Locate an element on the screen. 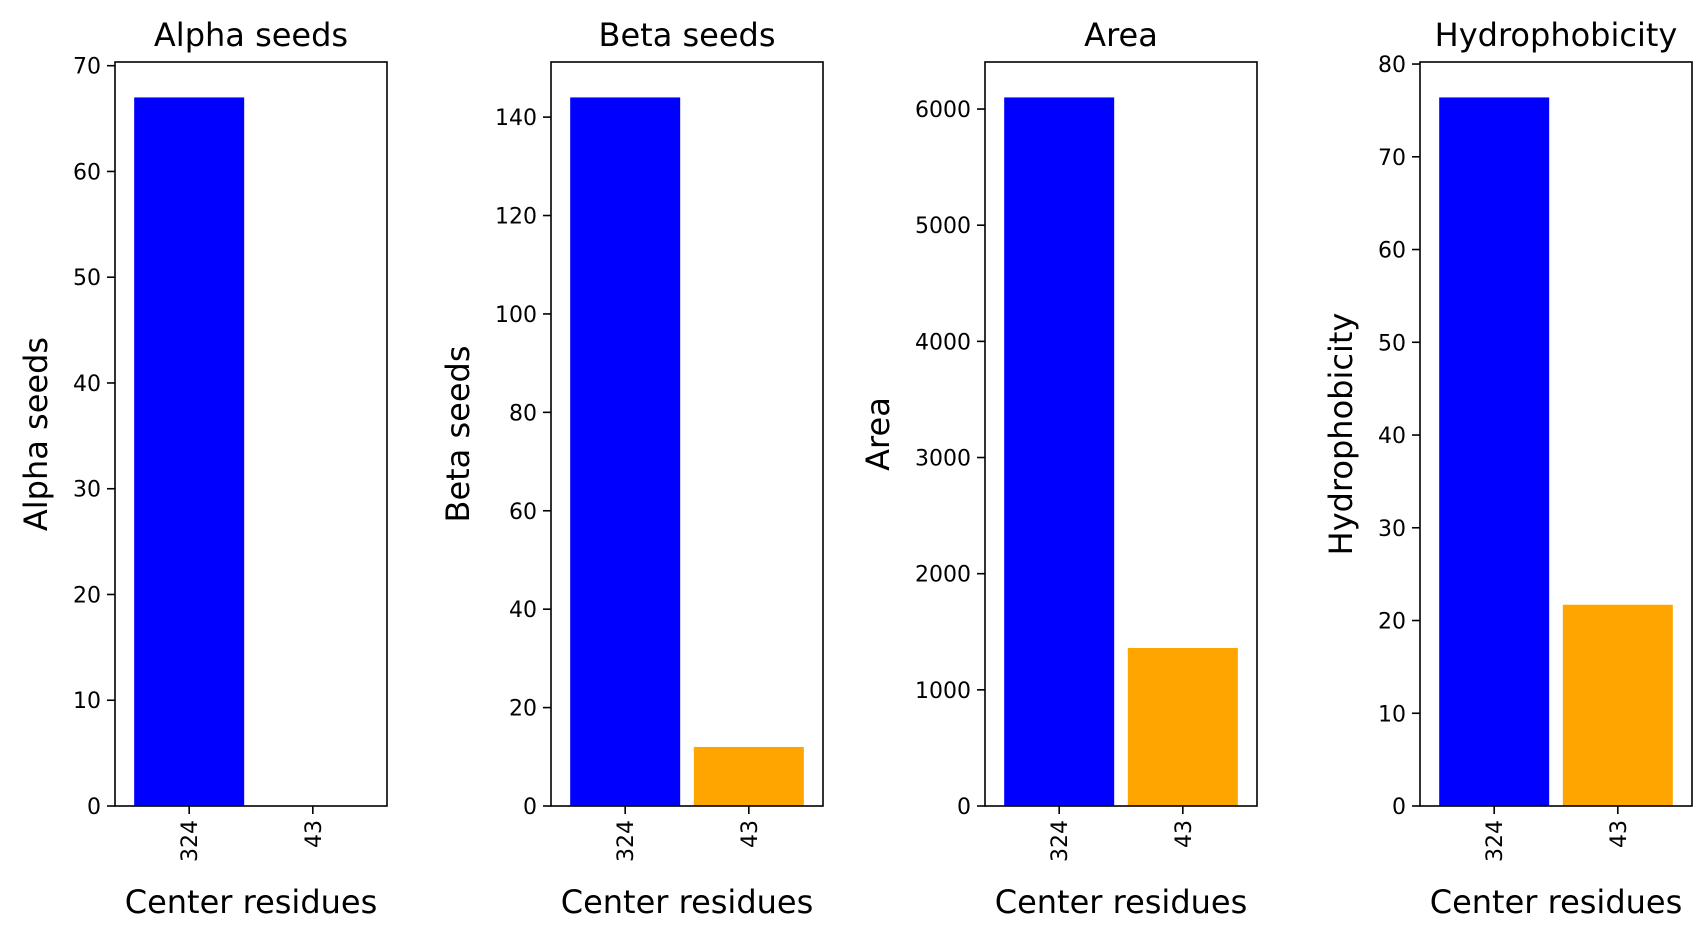  panel-2-xtick-label-324: 324 is located at coordinates (626, 841).